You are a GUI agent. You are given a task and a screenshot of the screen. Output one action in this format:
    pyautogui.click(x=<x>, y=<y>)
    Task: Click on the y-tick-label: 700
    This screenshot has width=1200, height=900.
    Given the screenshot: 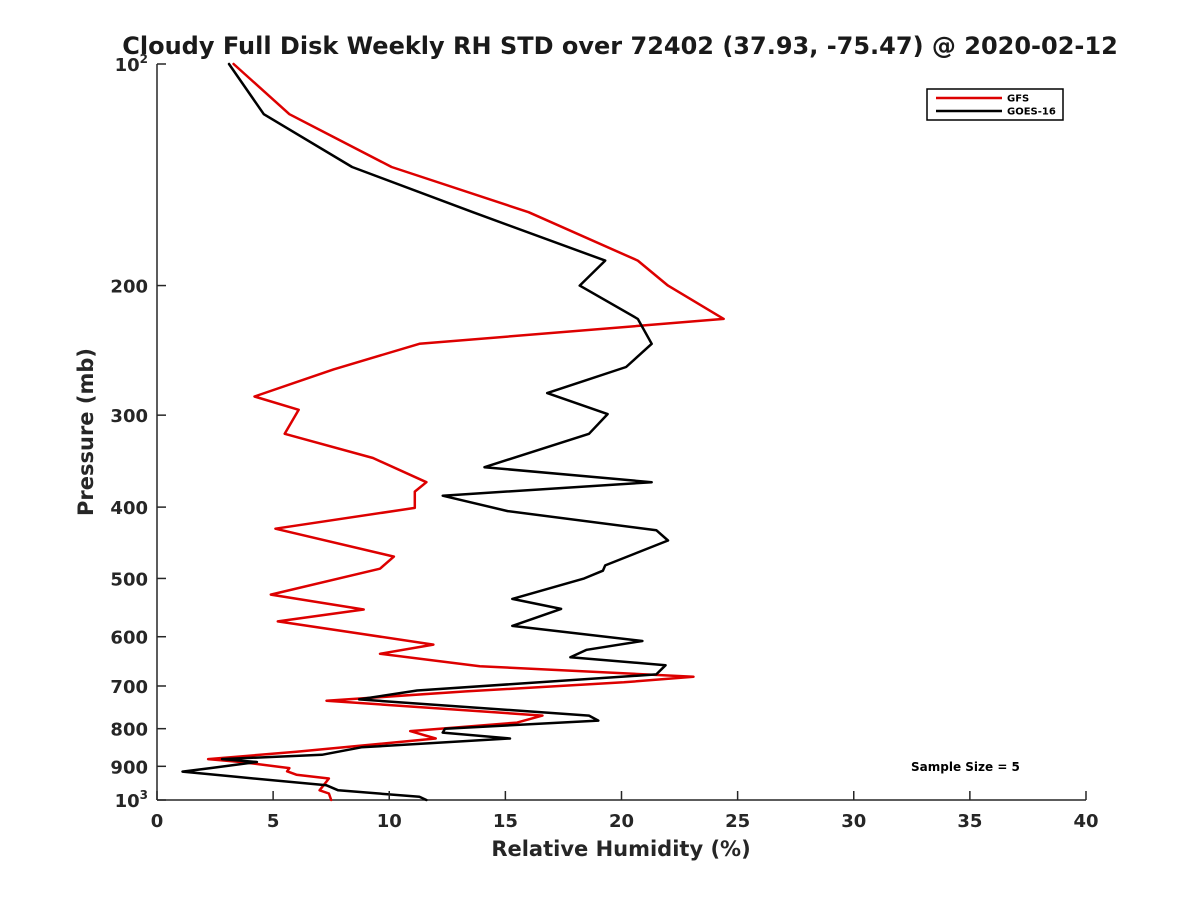 What is the action you would take?
    pyautogui.click(x=129, y=687)
    